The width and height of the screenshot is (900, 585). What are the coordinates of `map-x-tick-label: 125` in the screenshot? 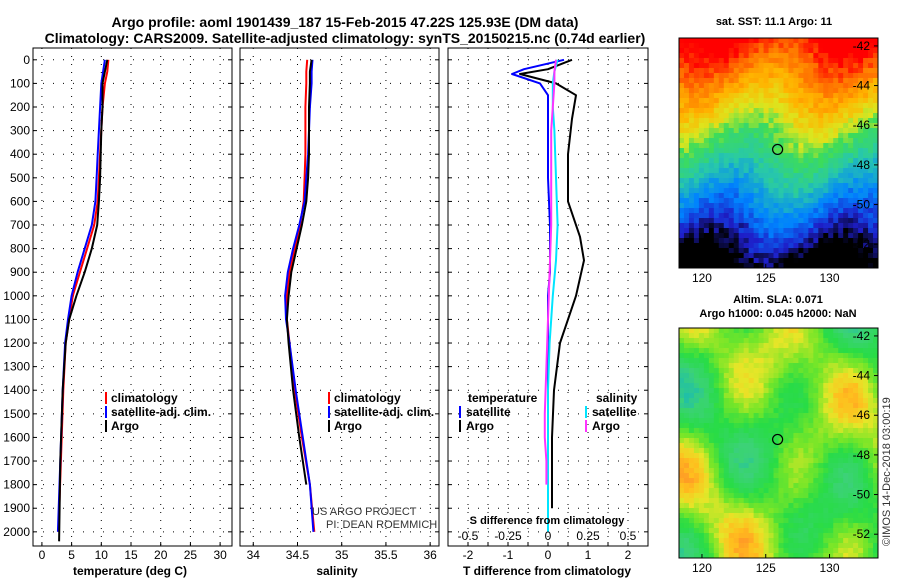 It's located at (766, 568).